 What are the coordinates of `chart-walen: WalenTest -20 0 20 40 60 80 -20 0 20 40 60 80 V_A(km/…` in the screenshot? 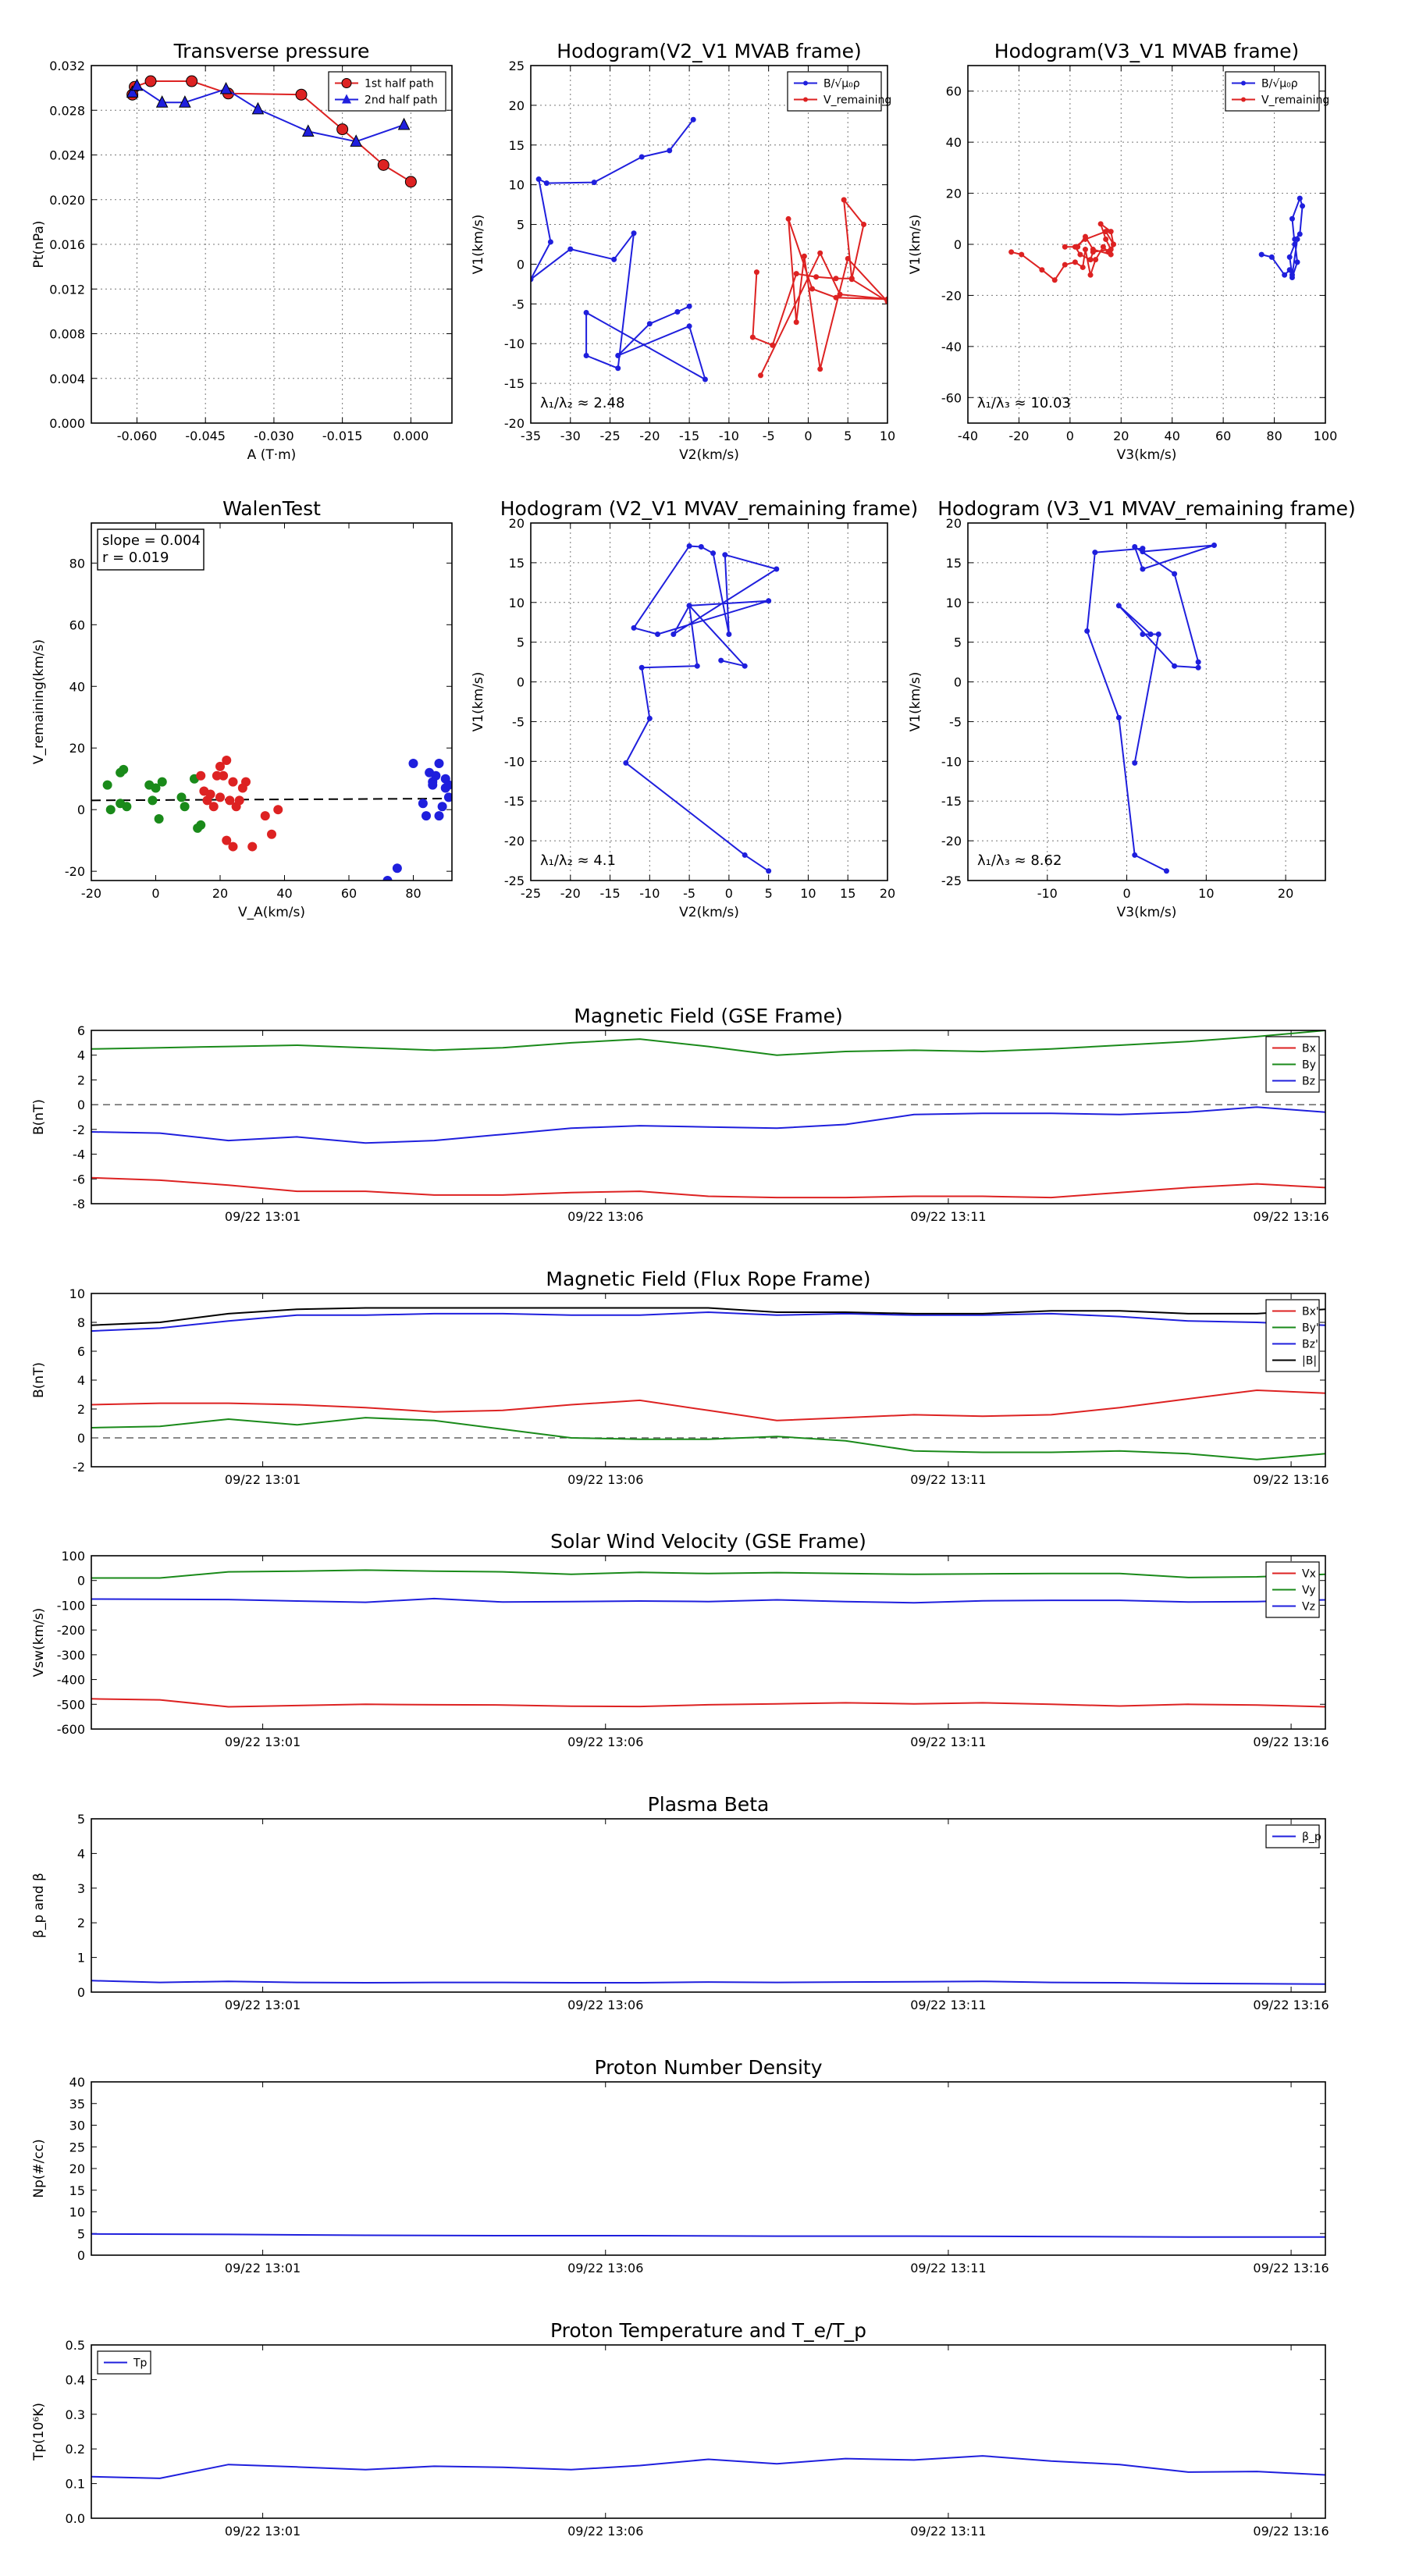 It's located at (242, 708).